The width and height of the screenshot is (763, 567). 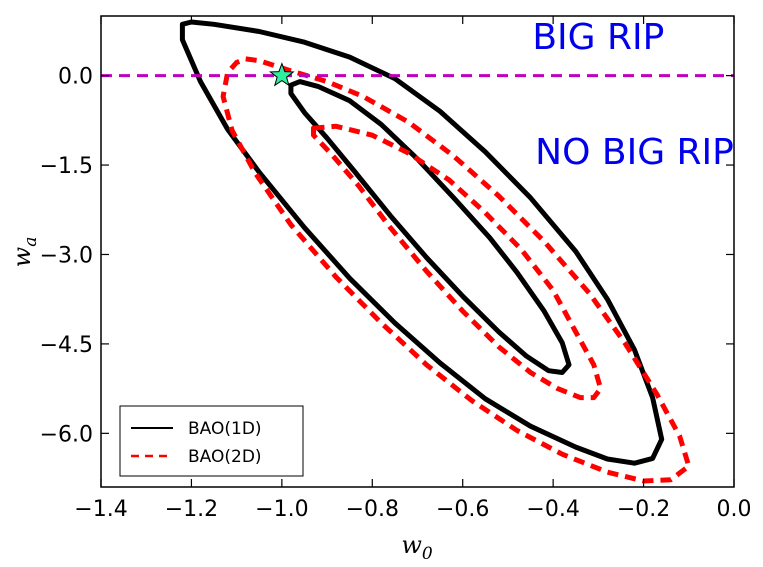 What do you see at coordinates (22, 256) in the screenshot?
I see `y-axis-label-main: w` at bounding box center [22, 256].